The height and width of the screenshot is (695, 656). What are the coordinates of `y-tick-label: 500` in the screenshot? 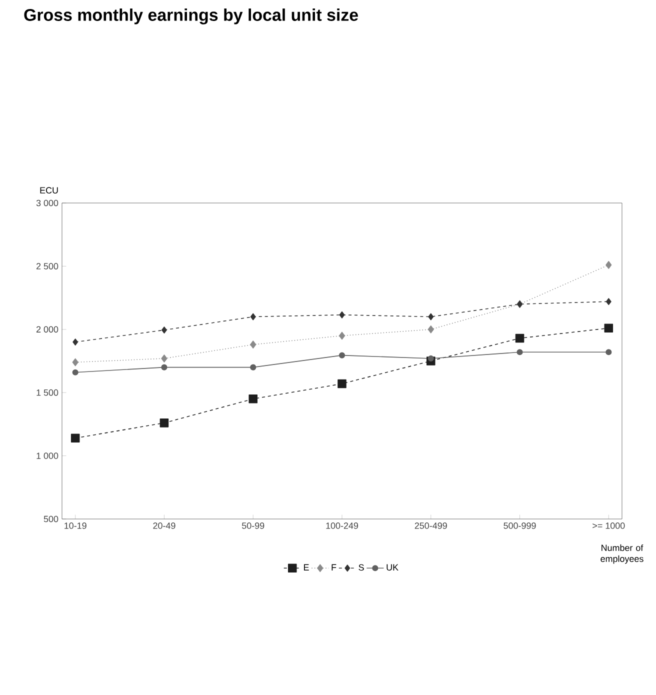 It's located at (51, 519).